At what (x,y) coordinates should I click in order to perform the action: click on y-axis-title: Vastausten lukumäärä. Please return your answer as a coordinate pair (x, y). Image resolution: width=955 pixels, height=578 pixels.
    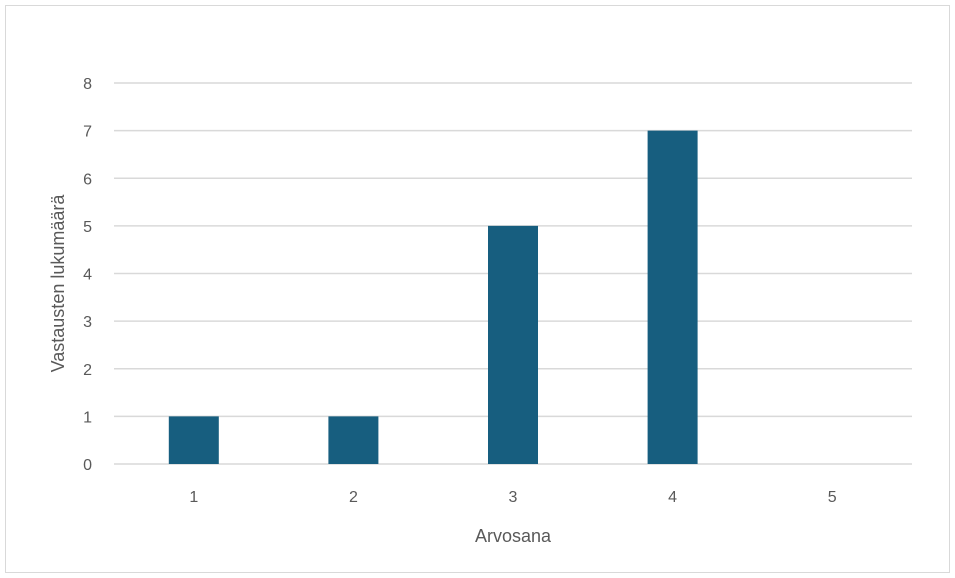
    Looking at the image, I should click on (58, 283).